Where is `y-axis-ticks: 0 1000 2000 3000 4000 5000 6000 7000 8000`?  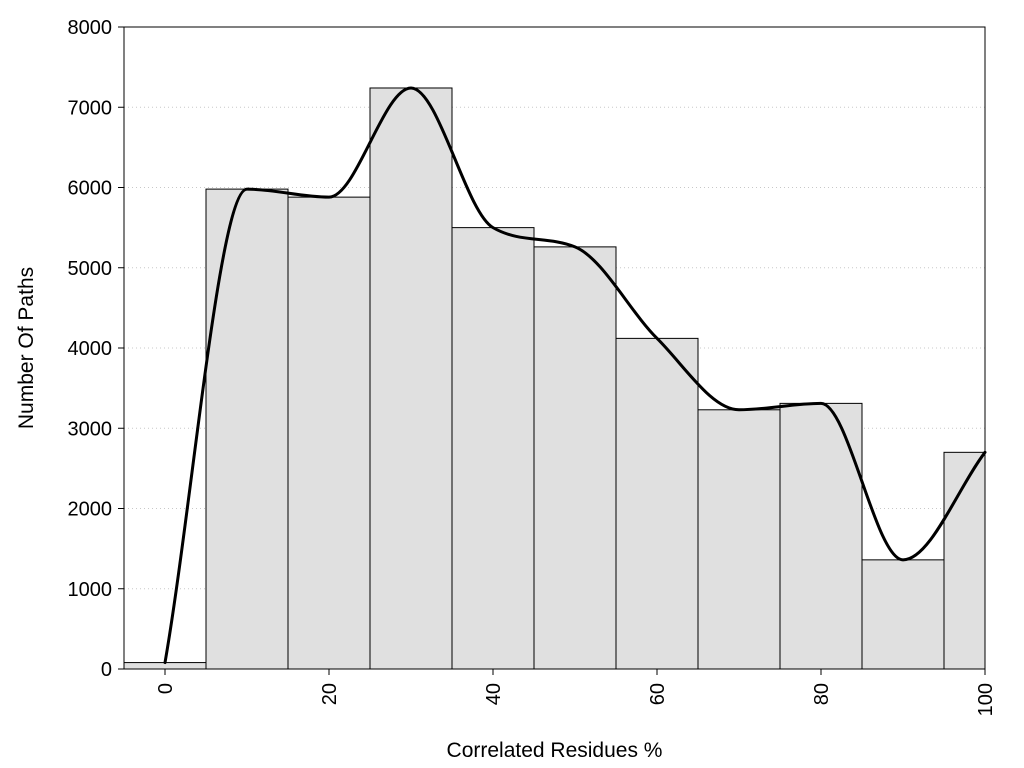
y-axis-ticks: 0 1000 2000 3000 4000 5000 6000 7000 8000 is located at coordinates (96, 349).